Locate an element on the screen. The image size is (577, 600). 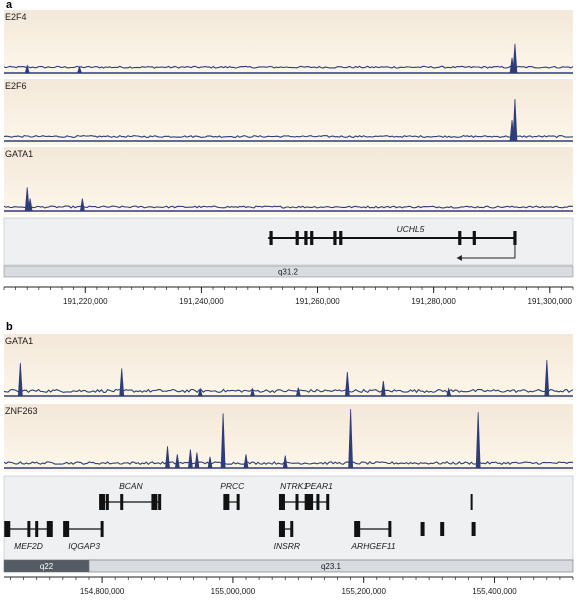
x-tick-label: 191,280,000 is located at coordinates (433, 301).